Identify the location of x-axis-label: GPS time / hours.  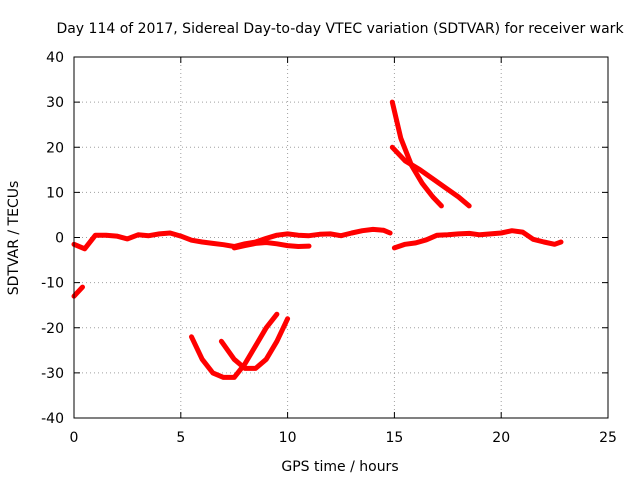
(339, 467).